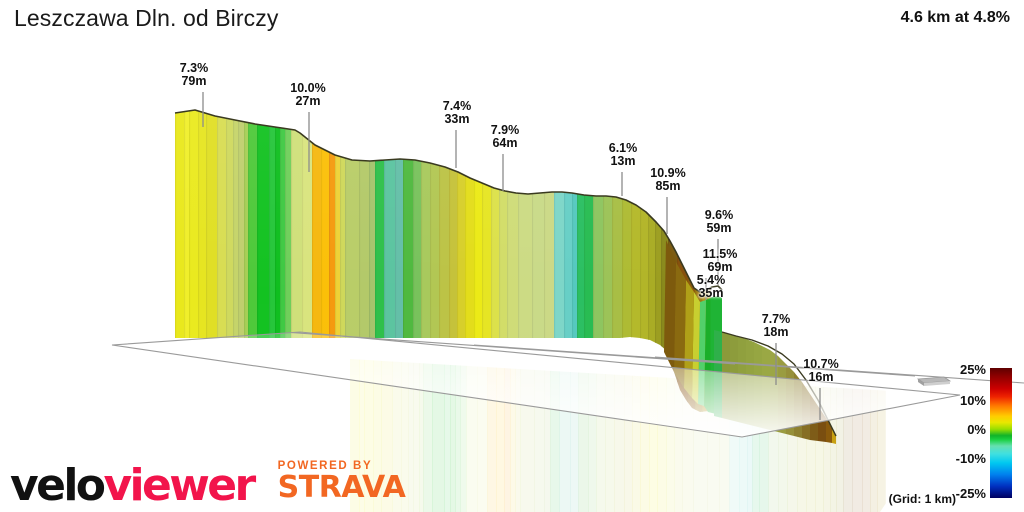  Describe the element at coordinates (325, 466) in the screenshot. I see `powered-by-label: POWERED BY` at that location.